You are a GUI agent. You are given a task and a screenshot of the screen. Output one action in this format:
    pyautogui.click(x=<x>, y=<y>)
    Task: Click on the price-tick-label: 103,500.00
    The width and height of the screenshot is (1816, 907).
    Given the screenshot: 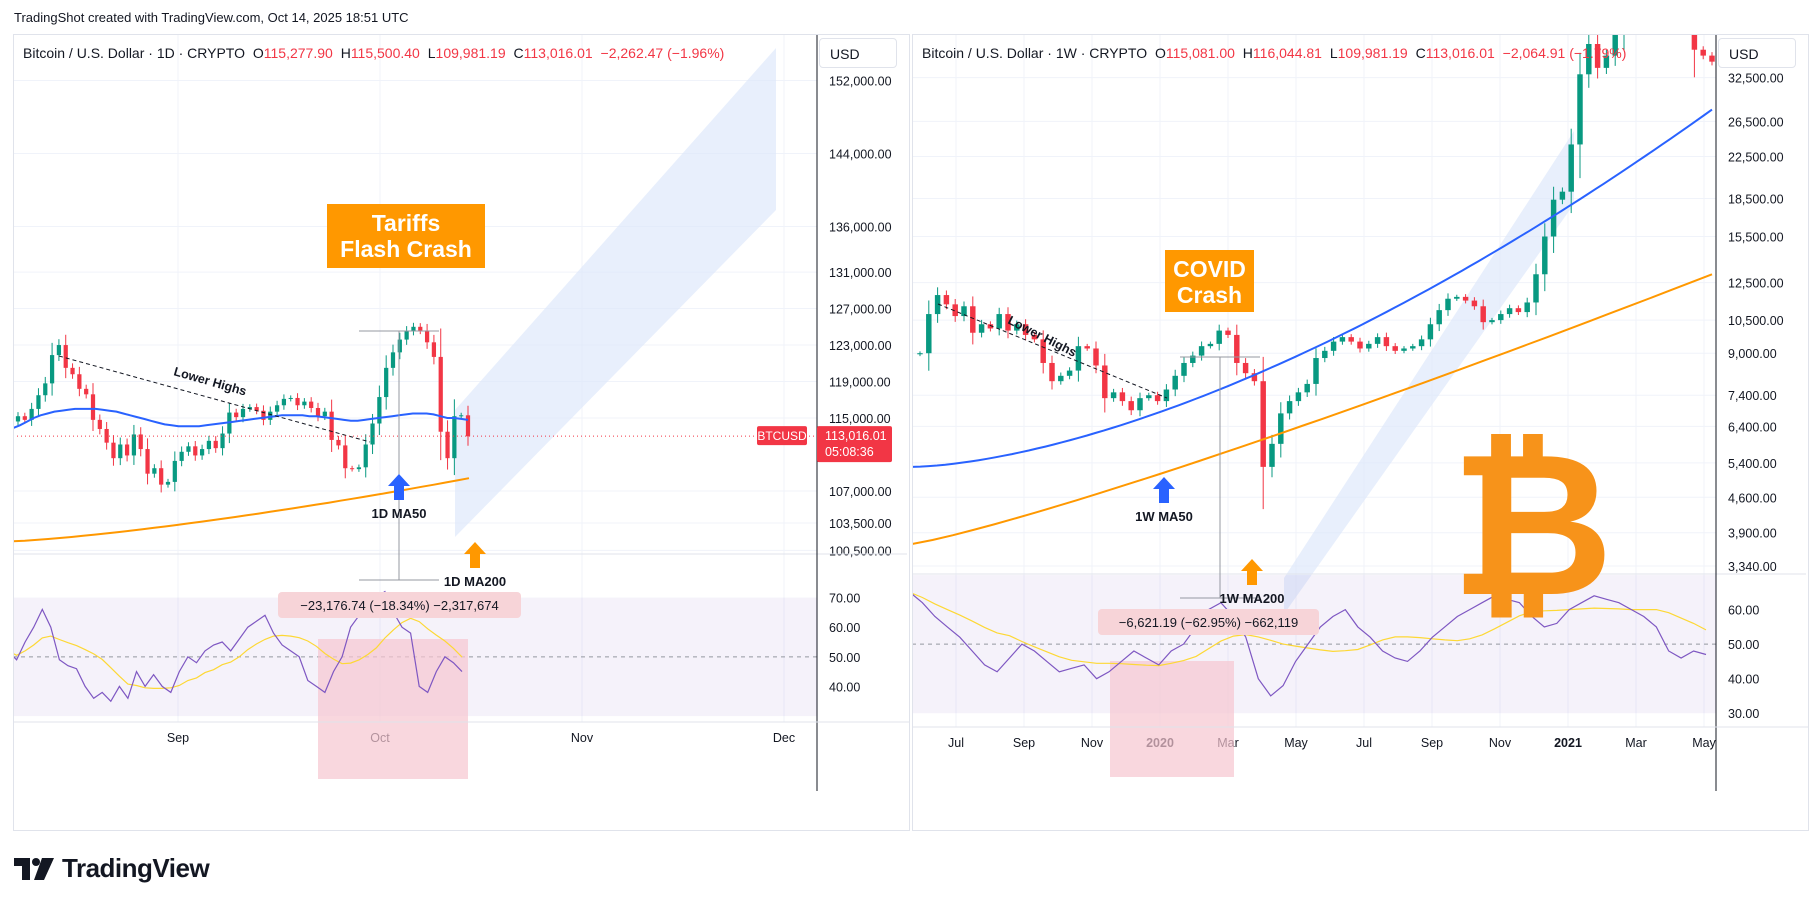 What is the action you would take?
    pyautogui.click(x=860, y=524)
    